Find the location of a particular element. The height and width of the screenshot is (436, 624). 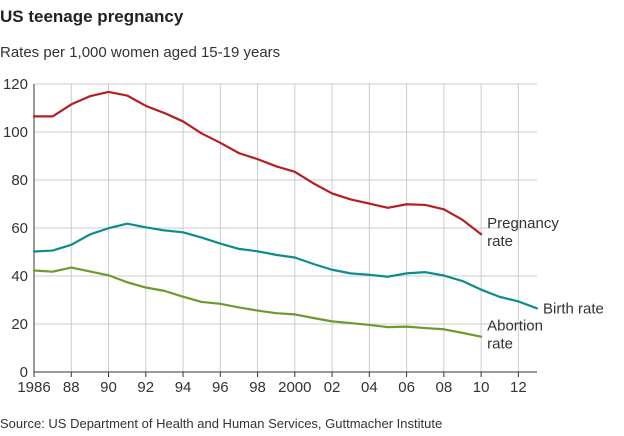

x-tick-label: 12 is located at coordinates (518, 387).